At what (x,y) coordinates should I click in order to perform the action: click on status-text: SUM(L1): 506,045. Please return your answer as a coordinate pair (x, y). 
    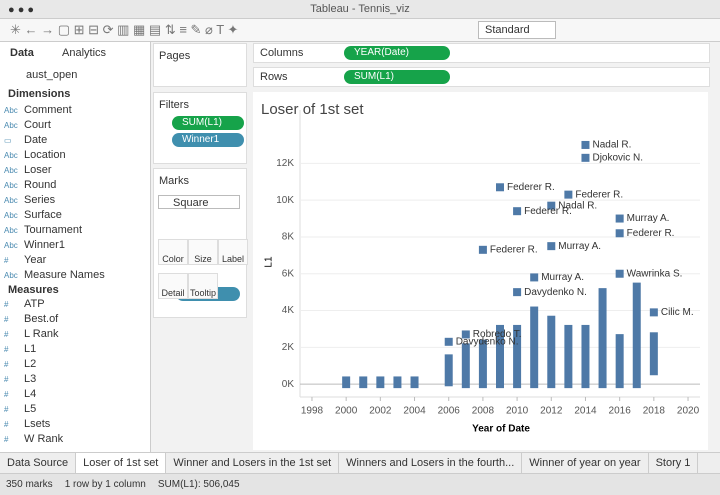
    Looking at the image, I should click on (198, 484).